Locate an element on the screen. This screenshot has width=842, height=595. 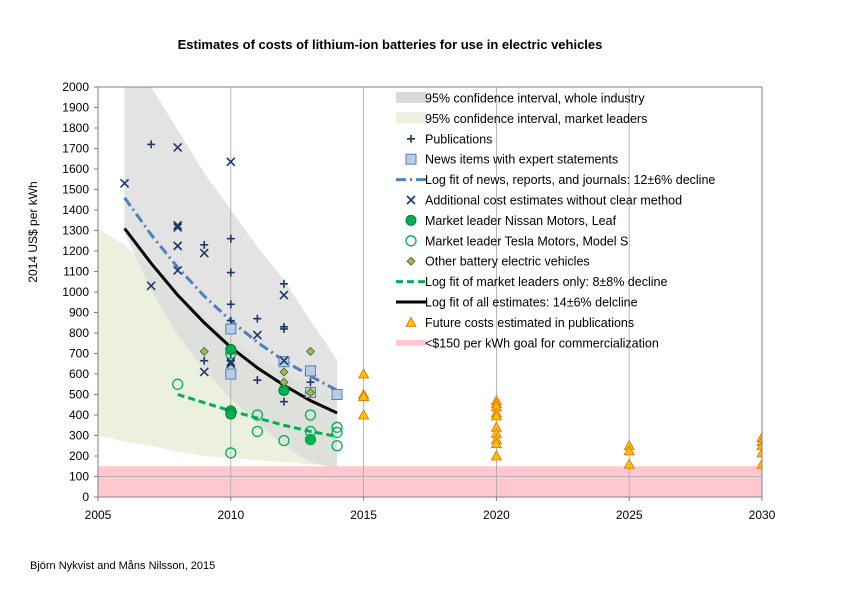
credit-text: Björn Nykvist and Måns Nilsson, 2015 is located at coordinates (122, 566).